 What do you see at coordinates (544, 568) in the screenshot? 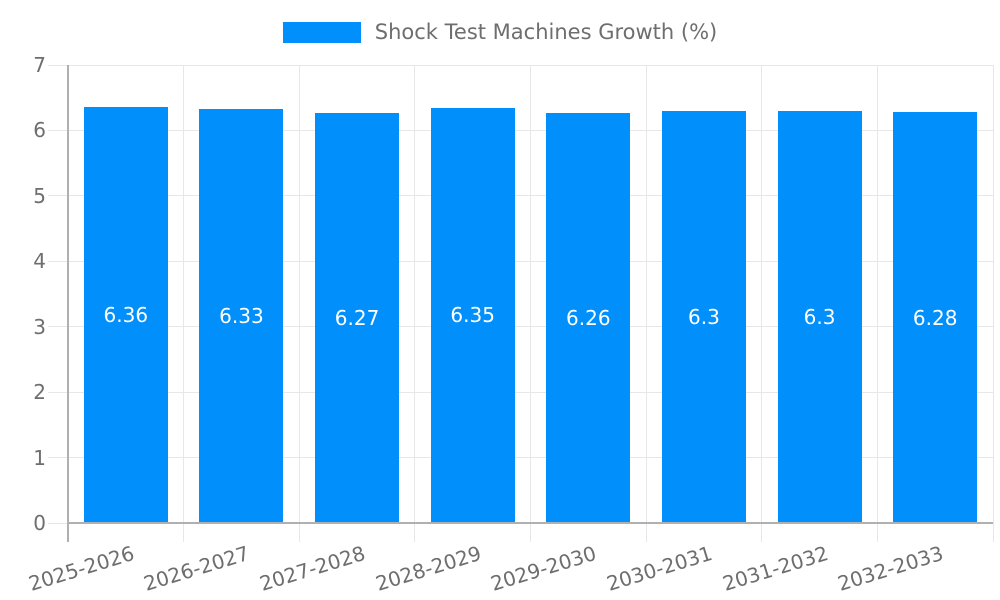
I see `x-tick-label: 2029-2030` at bounding box center [544, 568].